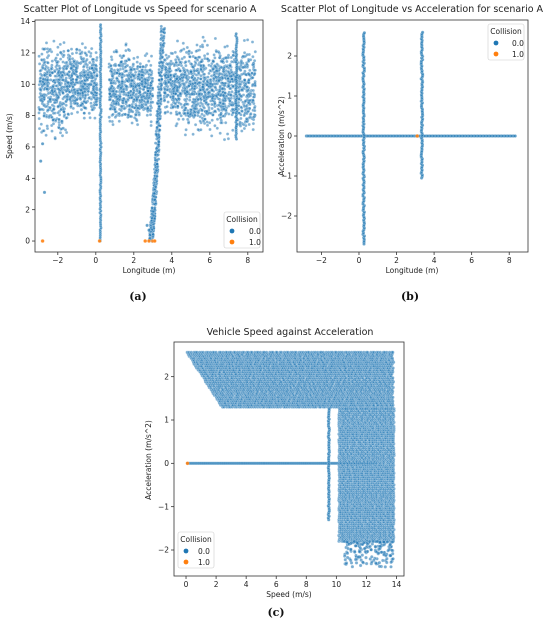 Image resolution: width=550 pixels, height=630 pixels. Describe the element at coordinates (9, 136) in the screenshot. I see `chart-a-ylabel: Speed (m/s)` at that location.